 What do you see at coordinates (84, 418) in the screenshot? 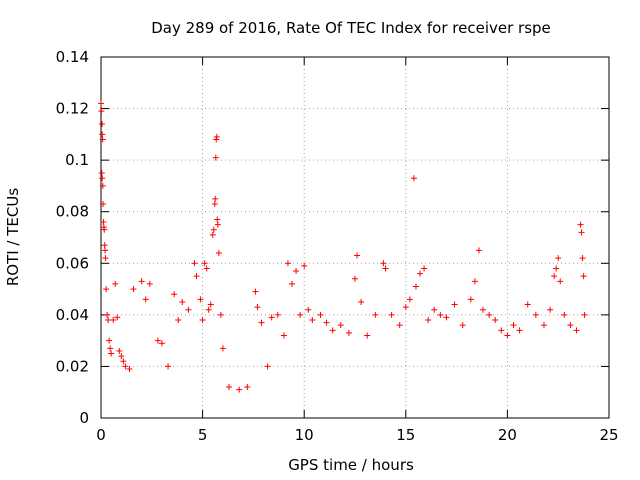
I see `y-tick-label: 0` at bounding box center [84, 418].